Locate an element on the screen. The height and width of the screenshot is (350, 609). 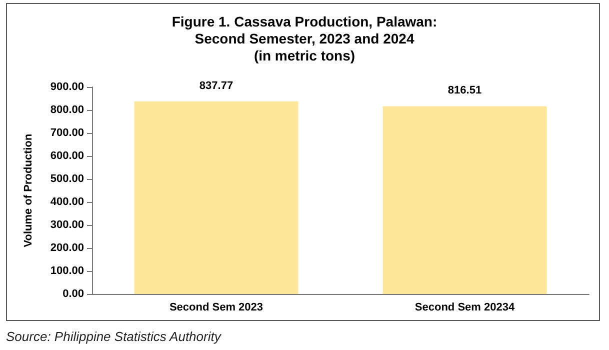
y-tick-label: 500.00 is located at coordinates (67, 179).